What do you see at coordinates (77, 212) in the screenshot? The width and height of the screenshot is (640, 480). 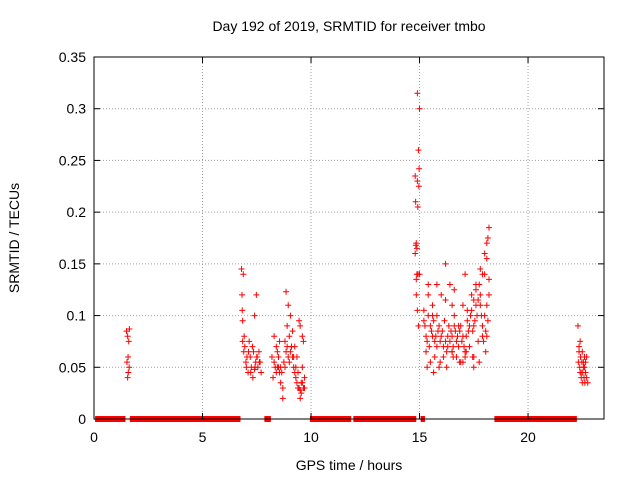 I see `y-tick-label: 0.2` at bounding box center [77, 212].